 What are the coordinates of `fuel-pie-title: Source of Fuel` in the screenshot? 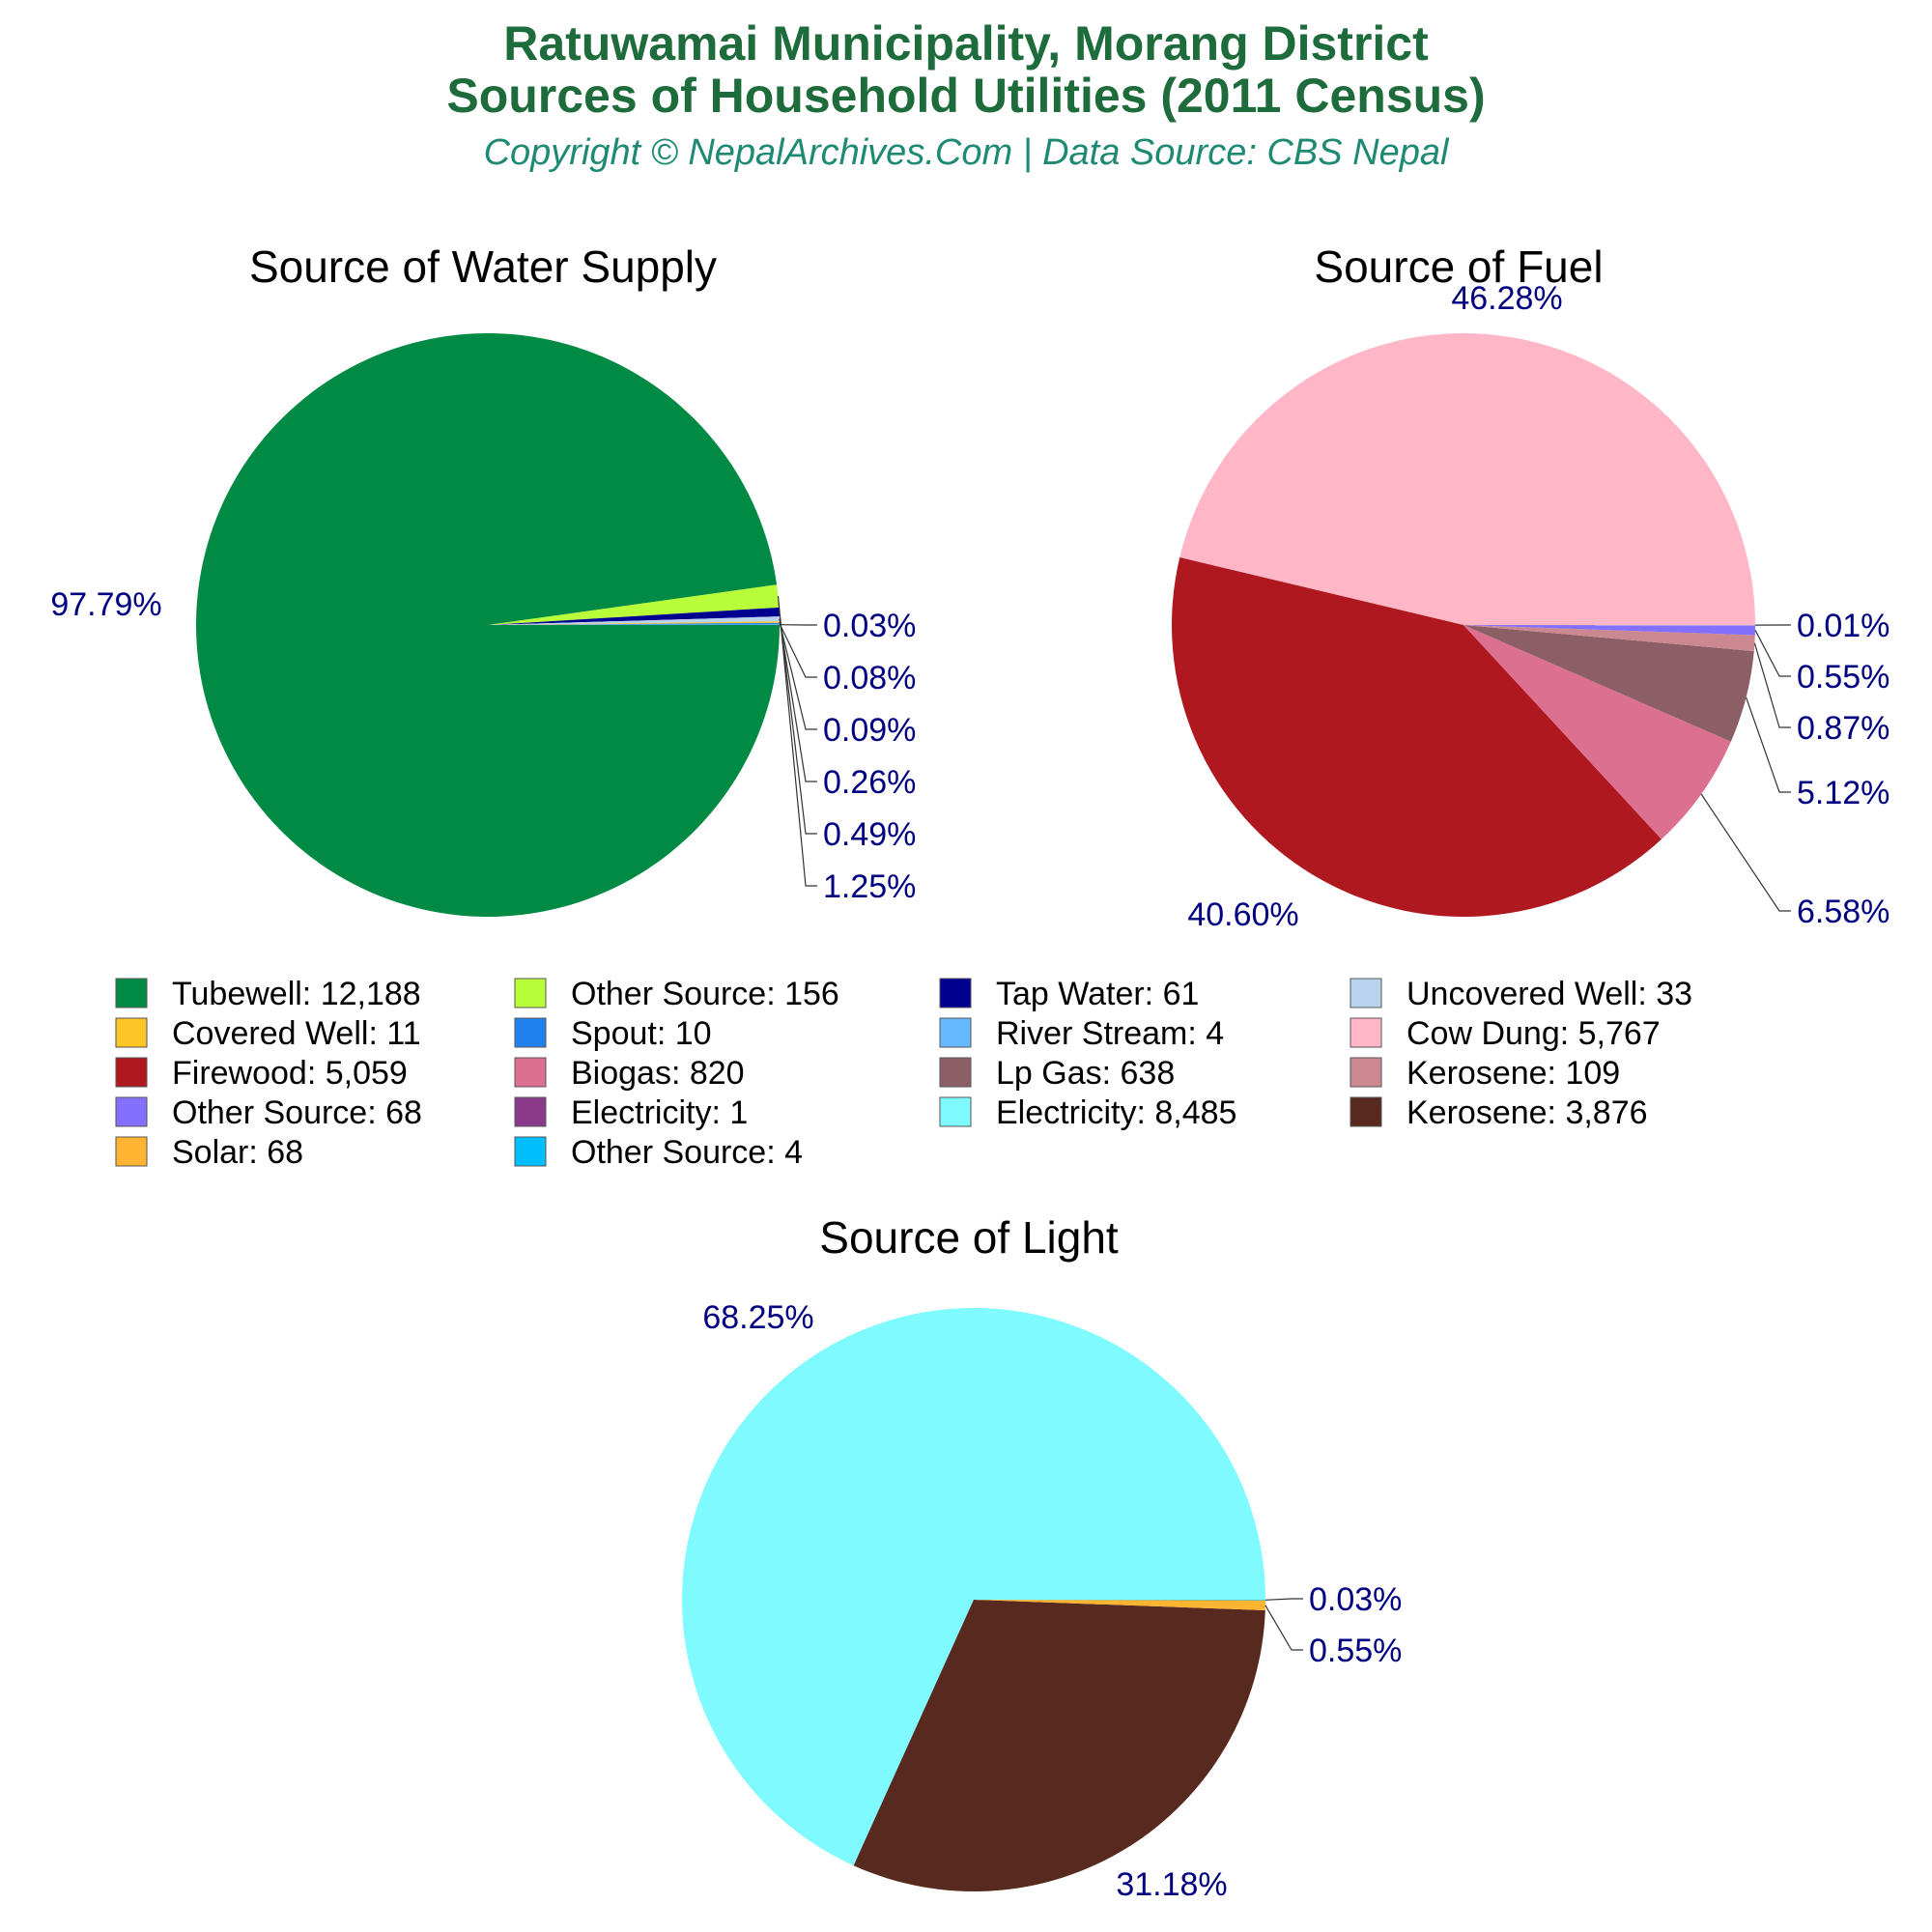 It's located at (1458, 267).